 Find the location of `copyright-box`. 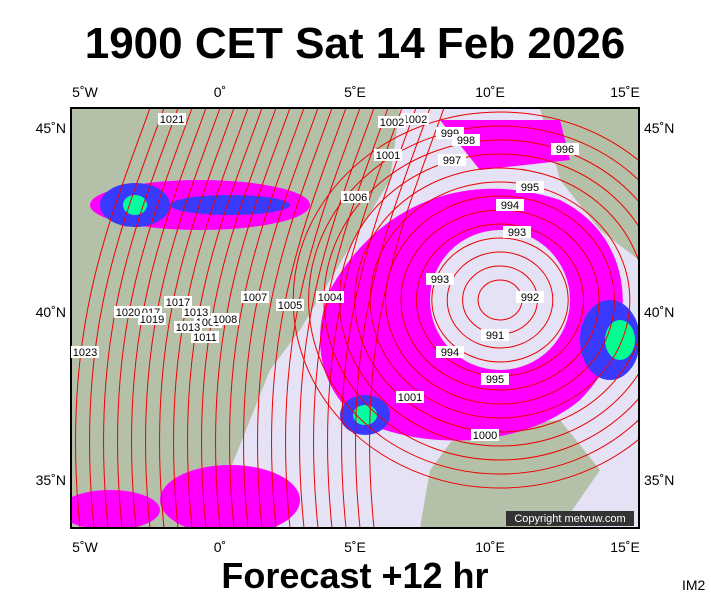

copyright-box is located at coordinates (570, 518).